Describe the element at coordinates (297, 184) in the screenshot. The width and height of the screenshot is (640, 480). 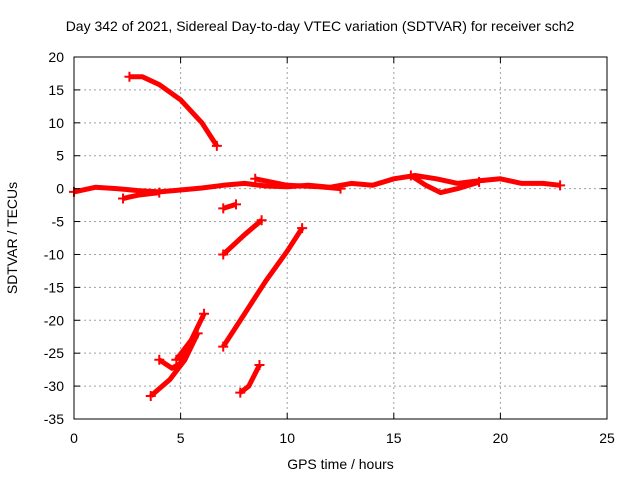
I see `series-arc-hump` at that location.